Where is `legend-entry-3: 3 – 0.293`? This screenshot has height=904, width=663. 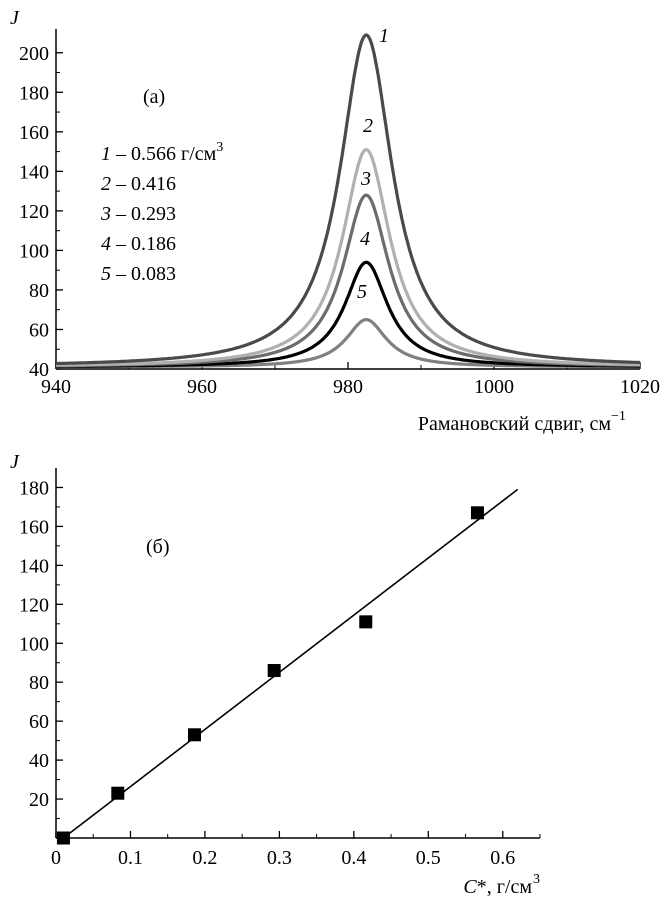
legend-entry-3: 3 – 0.293 is located at coordinates (138, 214).